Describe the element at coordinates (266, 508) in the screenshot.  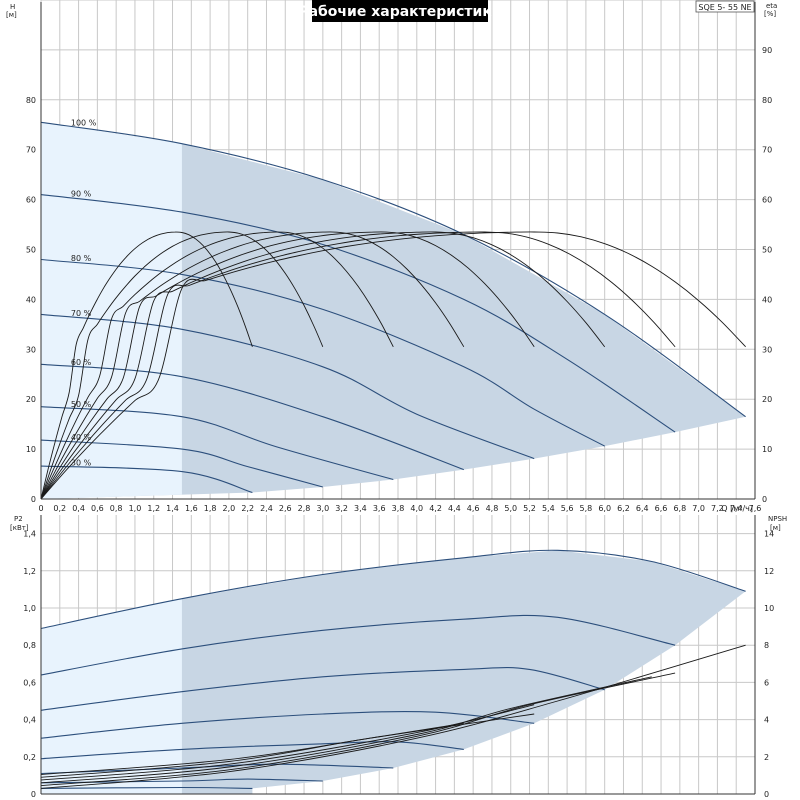
I see `x-tick-label: 2,4` at that location.